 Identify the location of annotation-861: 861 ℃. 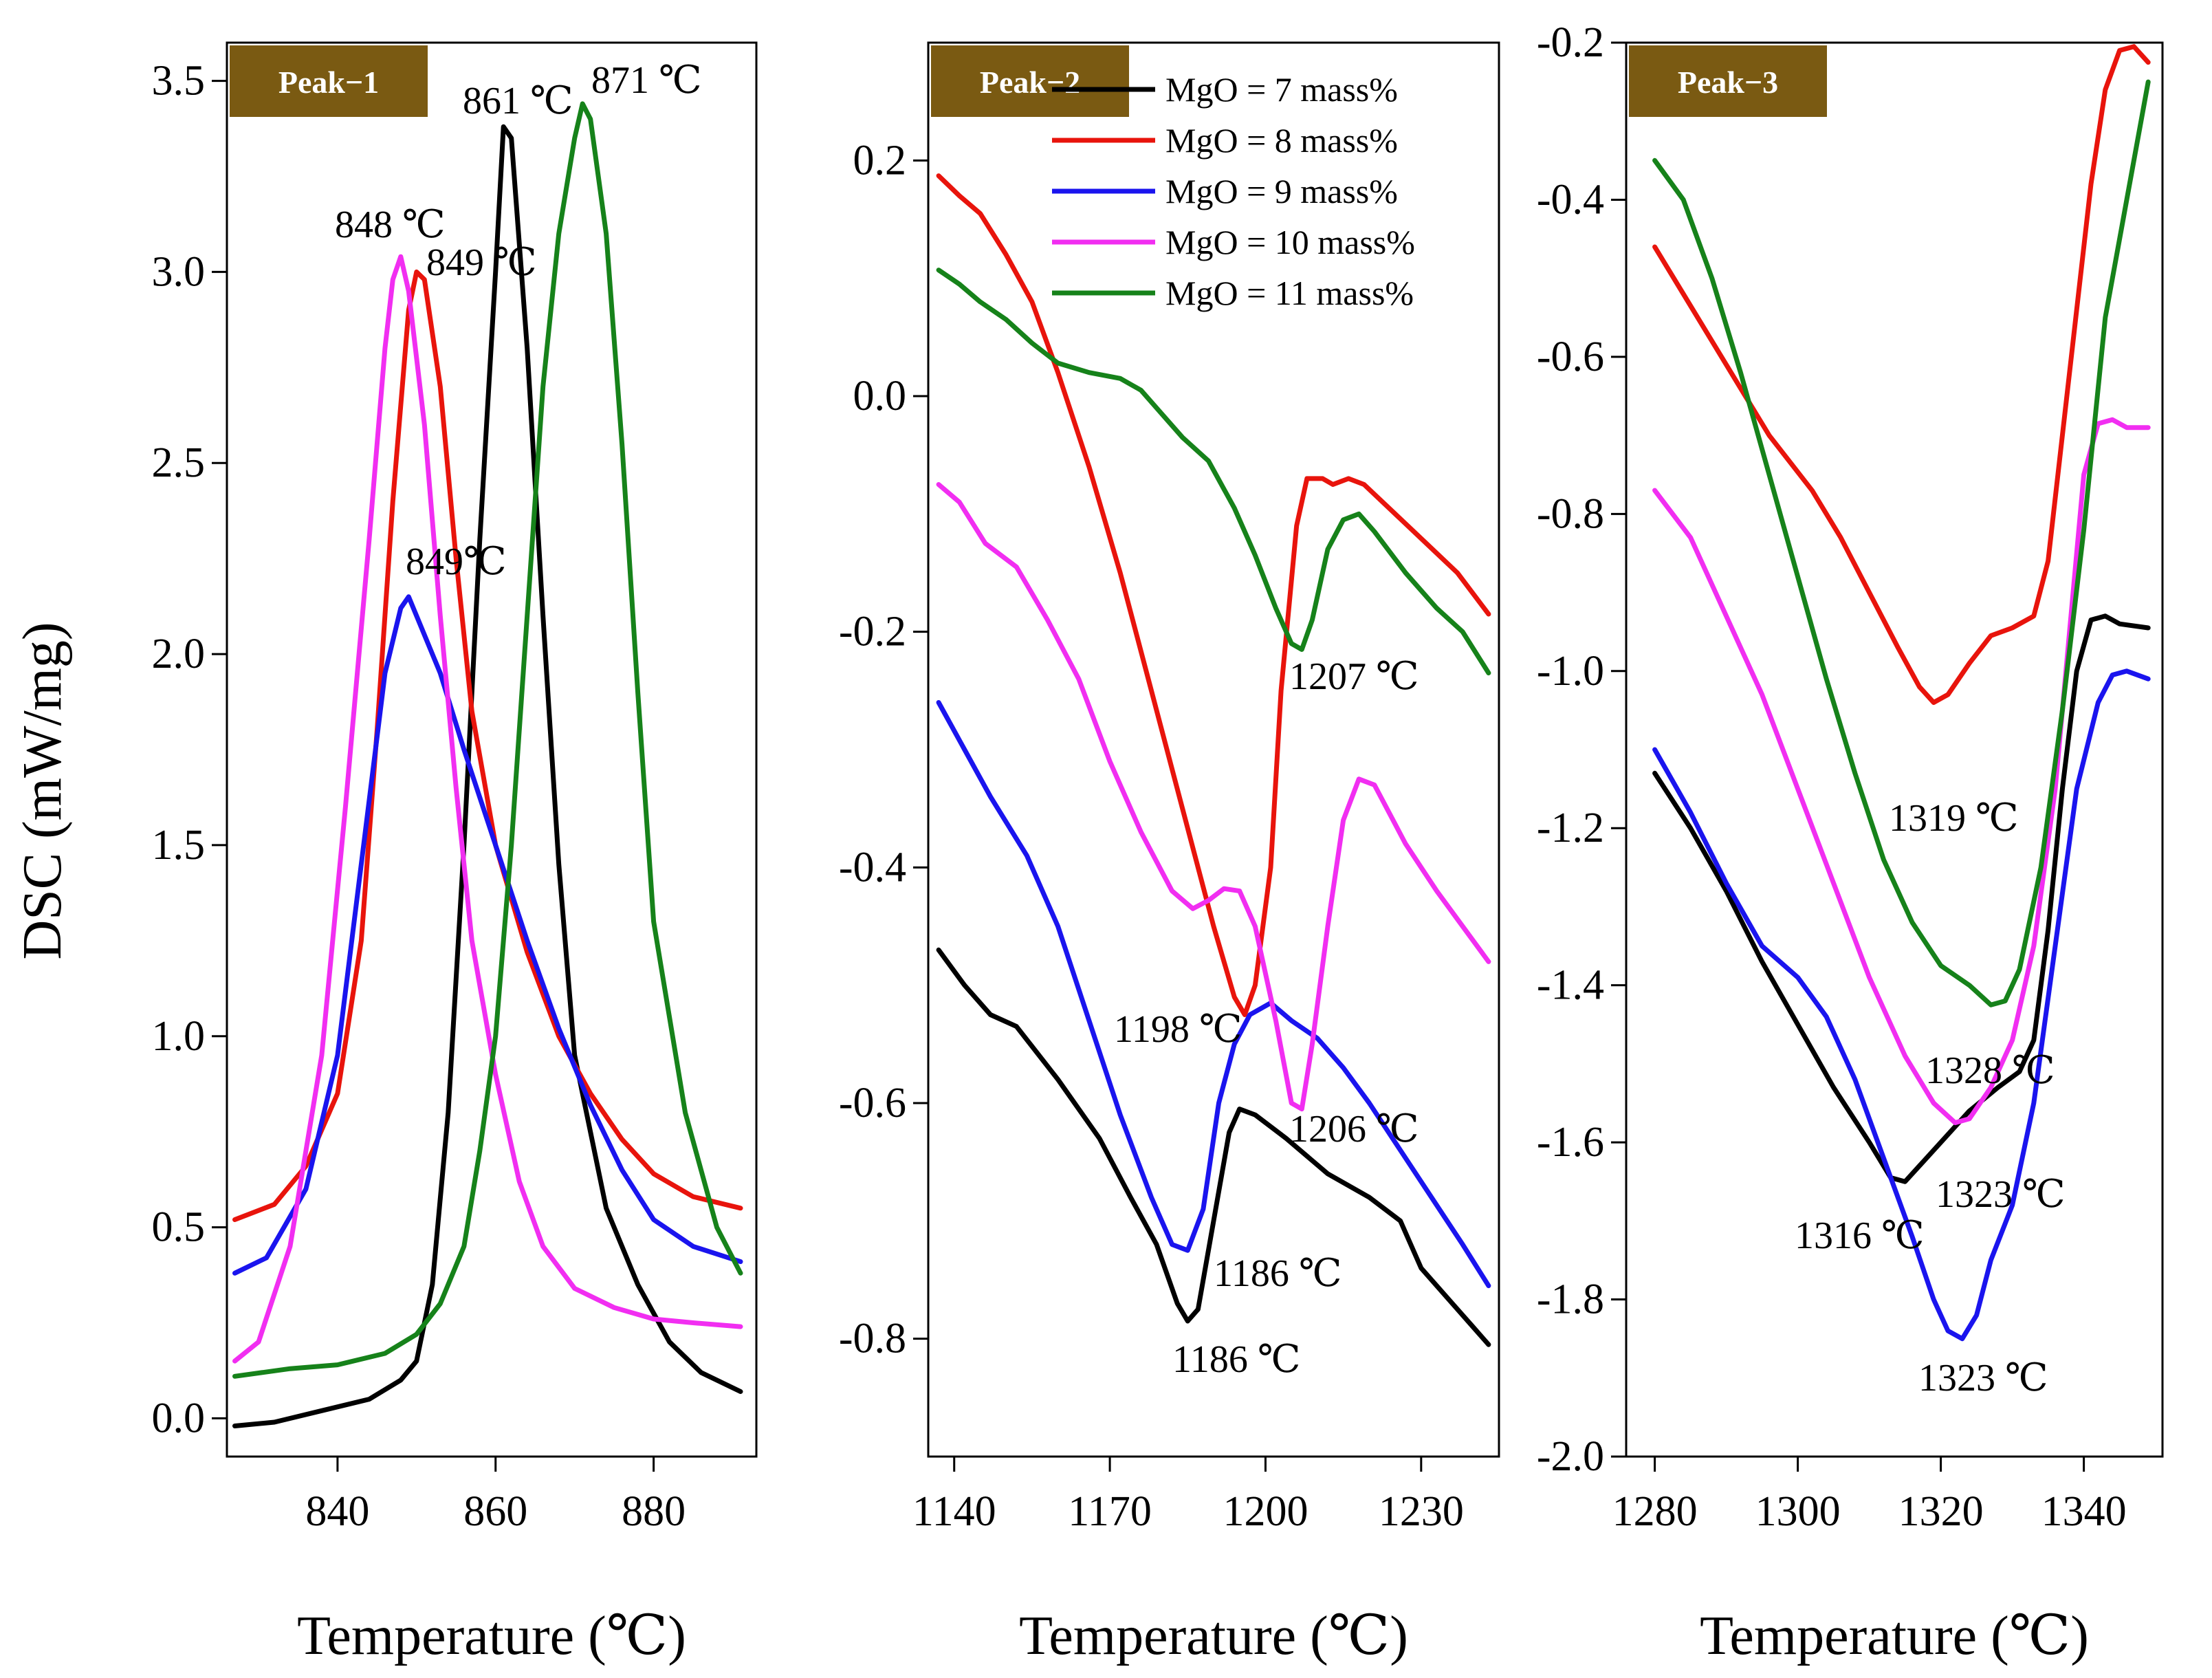
(518, 101).